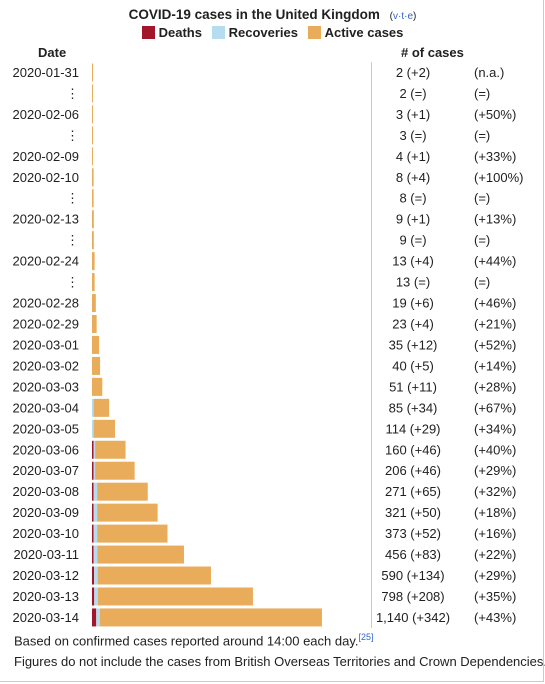  Describe the element at coordinates (413, 407) in the screenshot. I see `row-cases-label: 85 (+34)` at that location.